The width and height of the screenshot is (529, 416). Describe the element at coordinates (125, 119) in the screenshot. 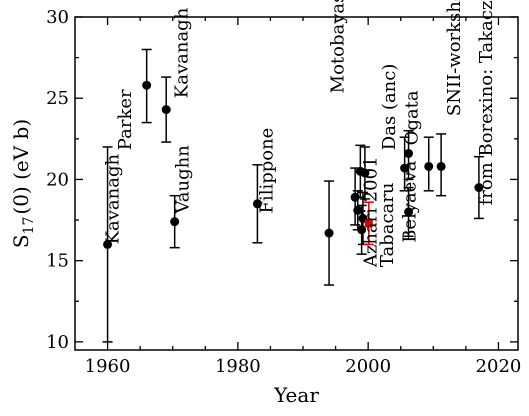

I see `data-label: Parker` at that location.